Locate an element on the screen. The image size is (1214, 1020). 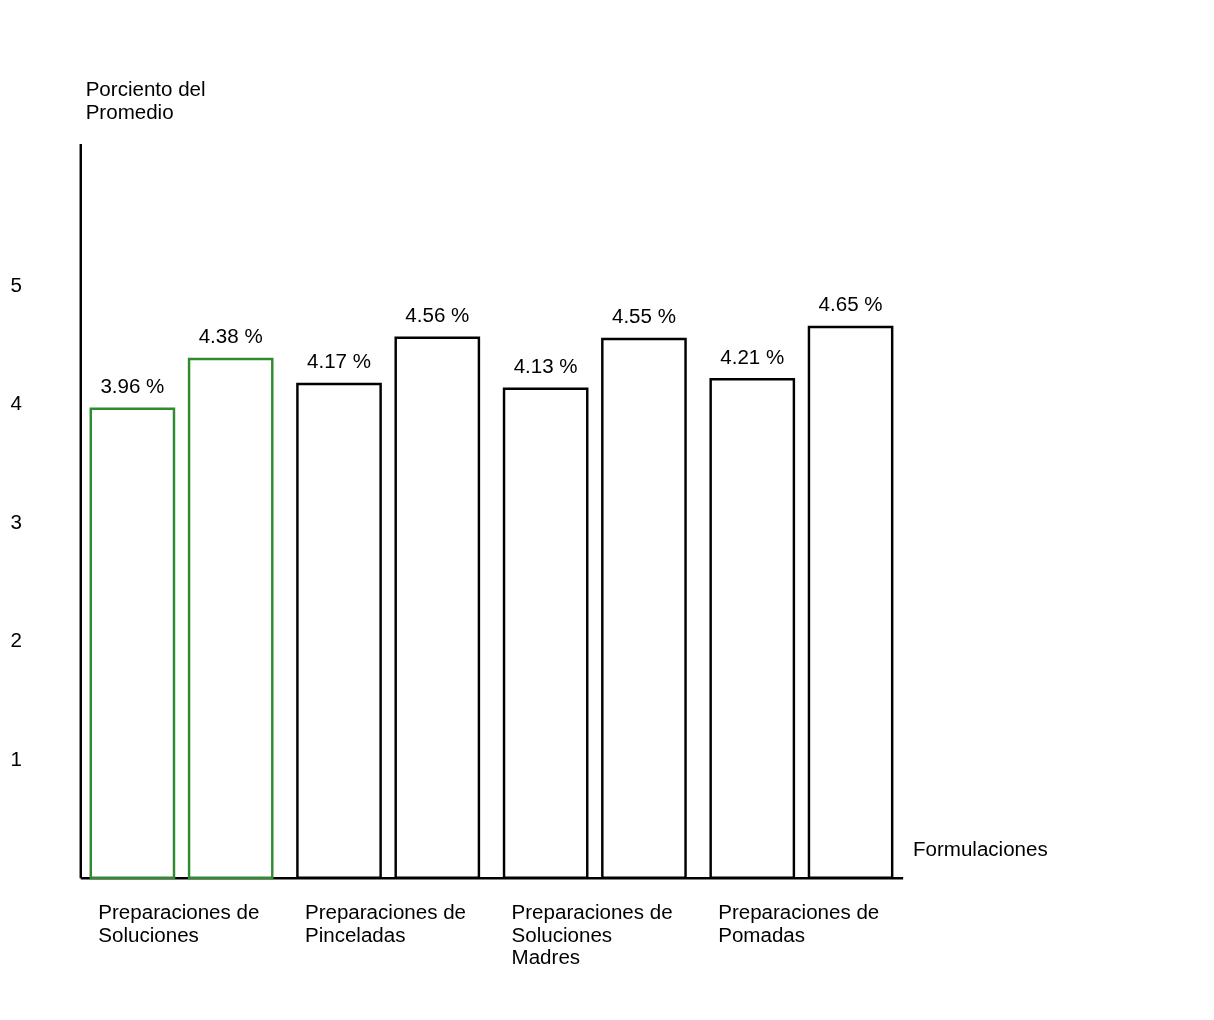
y-axis-title: Porciento del Promedio is located at coordinates (145, 100).